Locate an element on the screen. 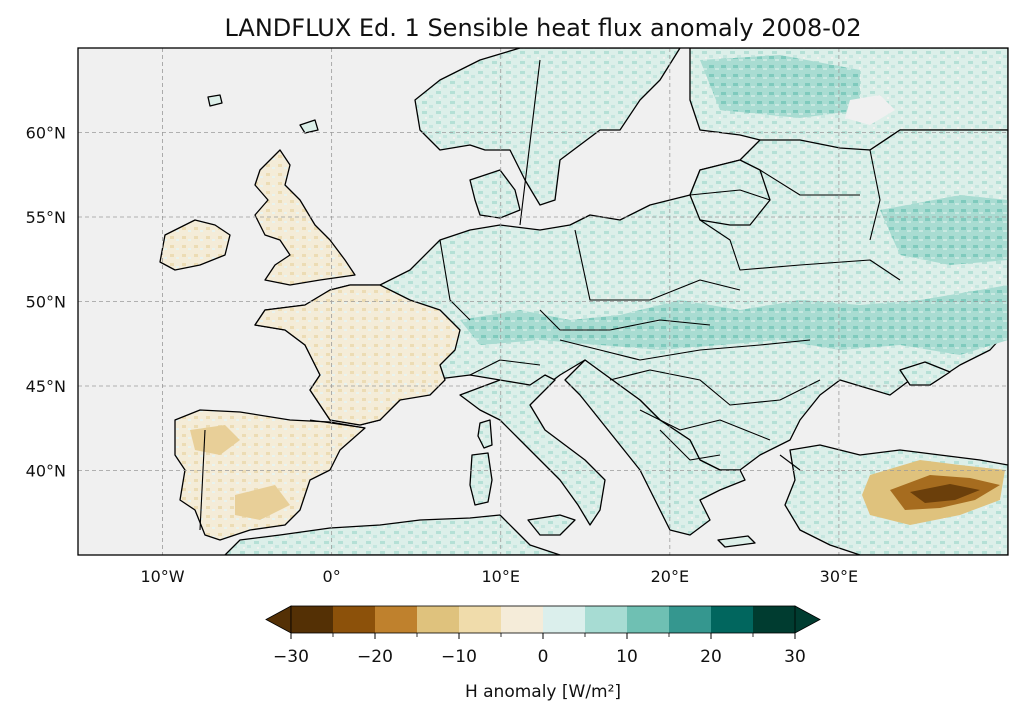 Image resolution: width=1022 pixels, height=722 pixels. colorbar-tick-label: −10 is located at coordinates (459, 657).